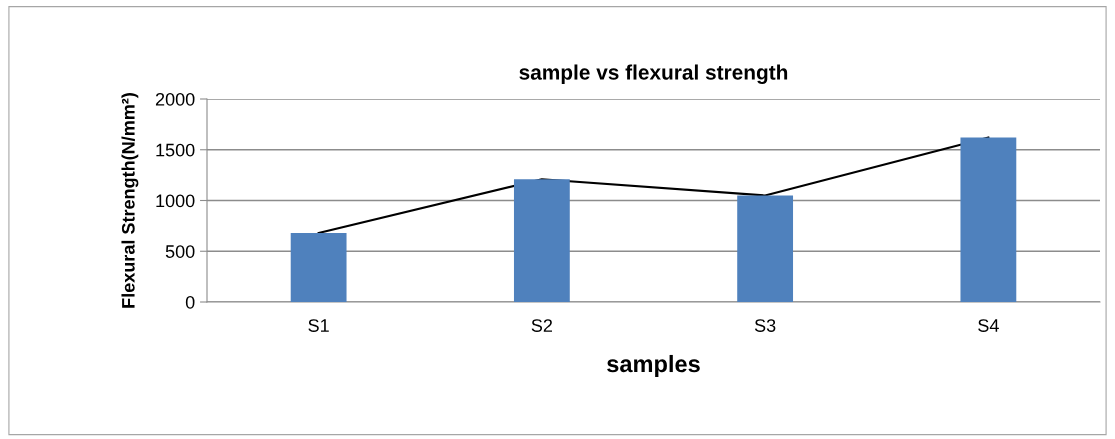 This screenshot has height=439, width=1115. Describe the element at coordinates (190, 302) in the screenshot. I see `y-tick-label: 0` at that location.